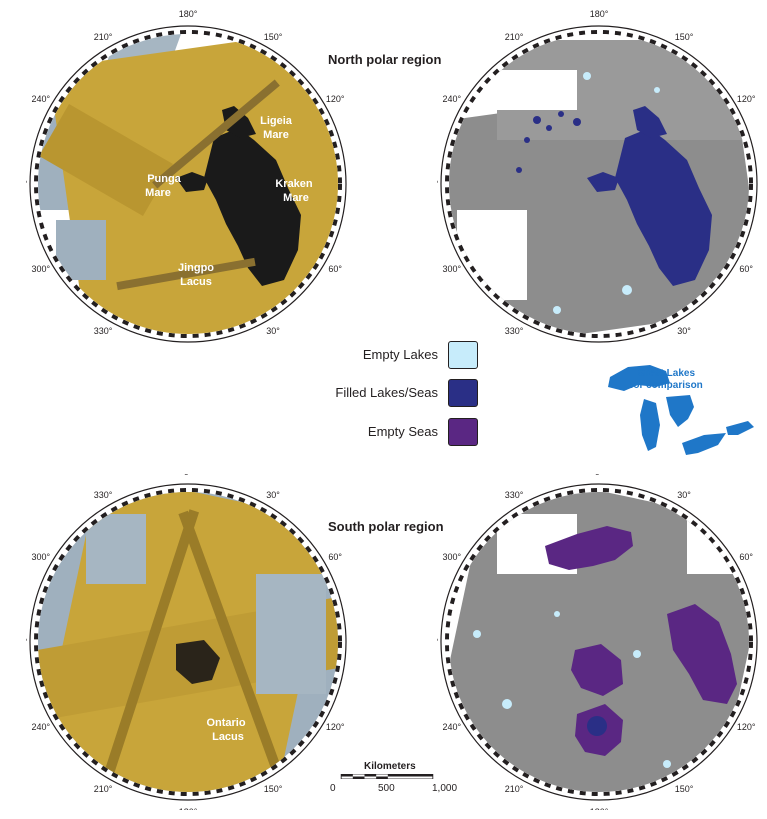 The image size is (767, 819). What do you see at coordinates (296, 198) in the screenshot?
I see `kraken-mare-label-2: Mare` at bounding box center [296, 198].